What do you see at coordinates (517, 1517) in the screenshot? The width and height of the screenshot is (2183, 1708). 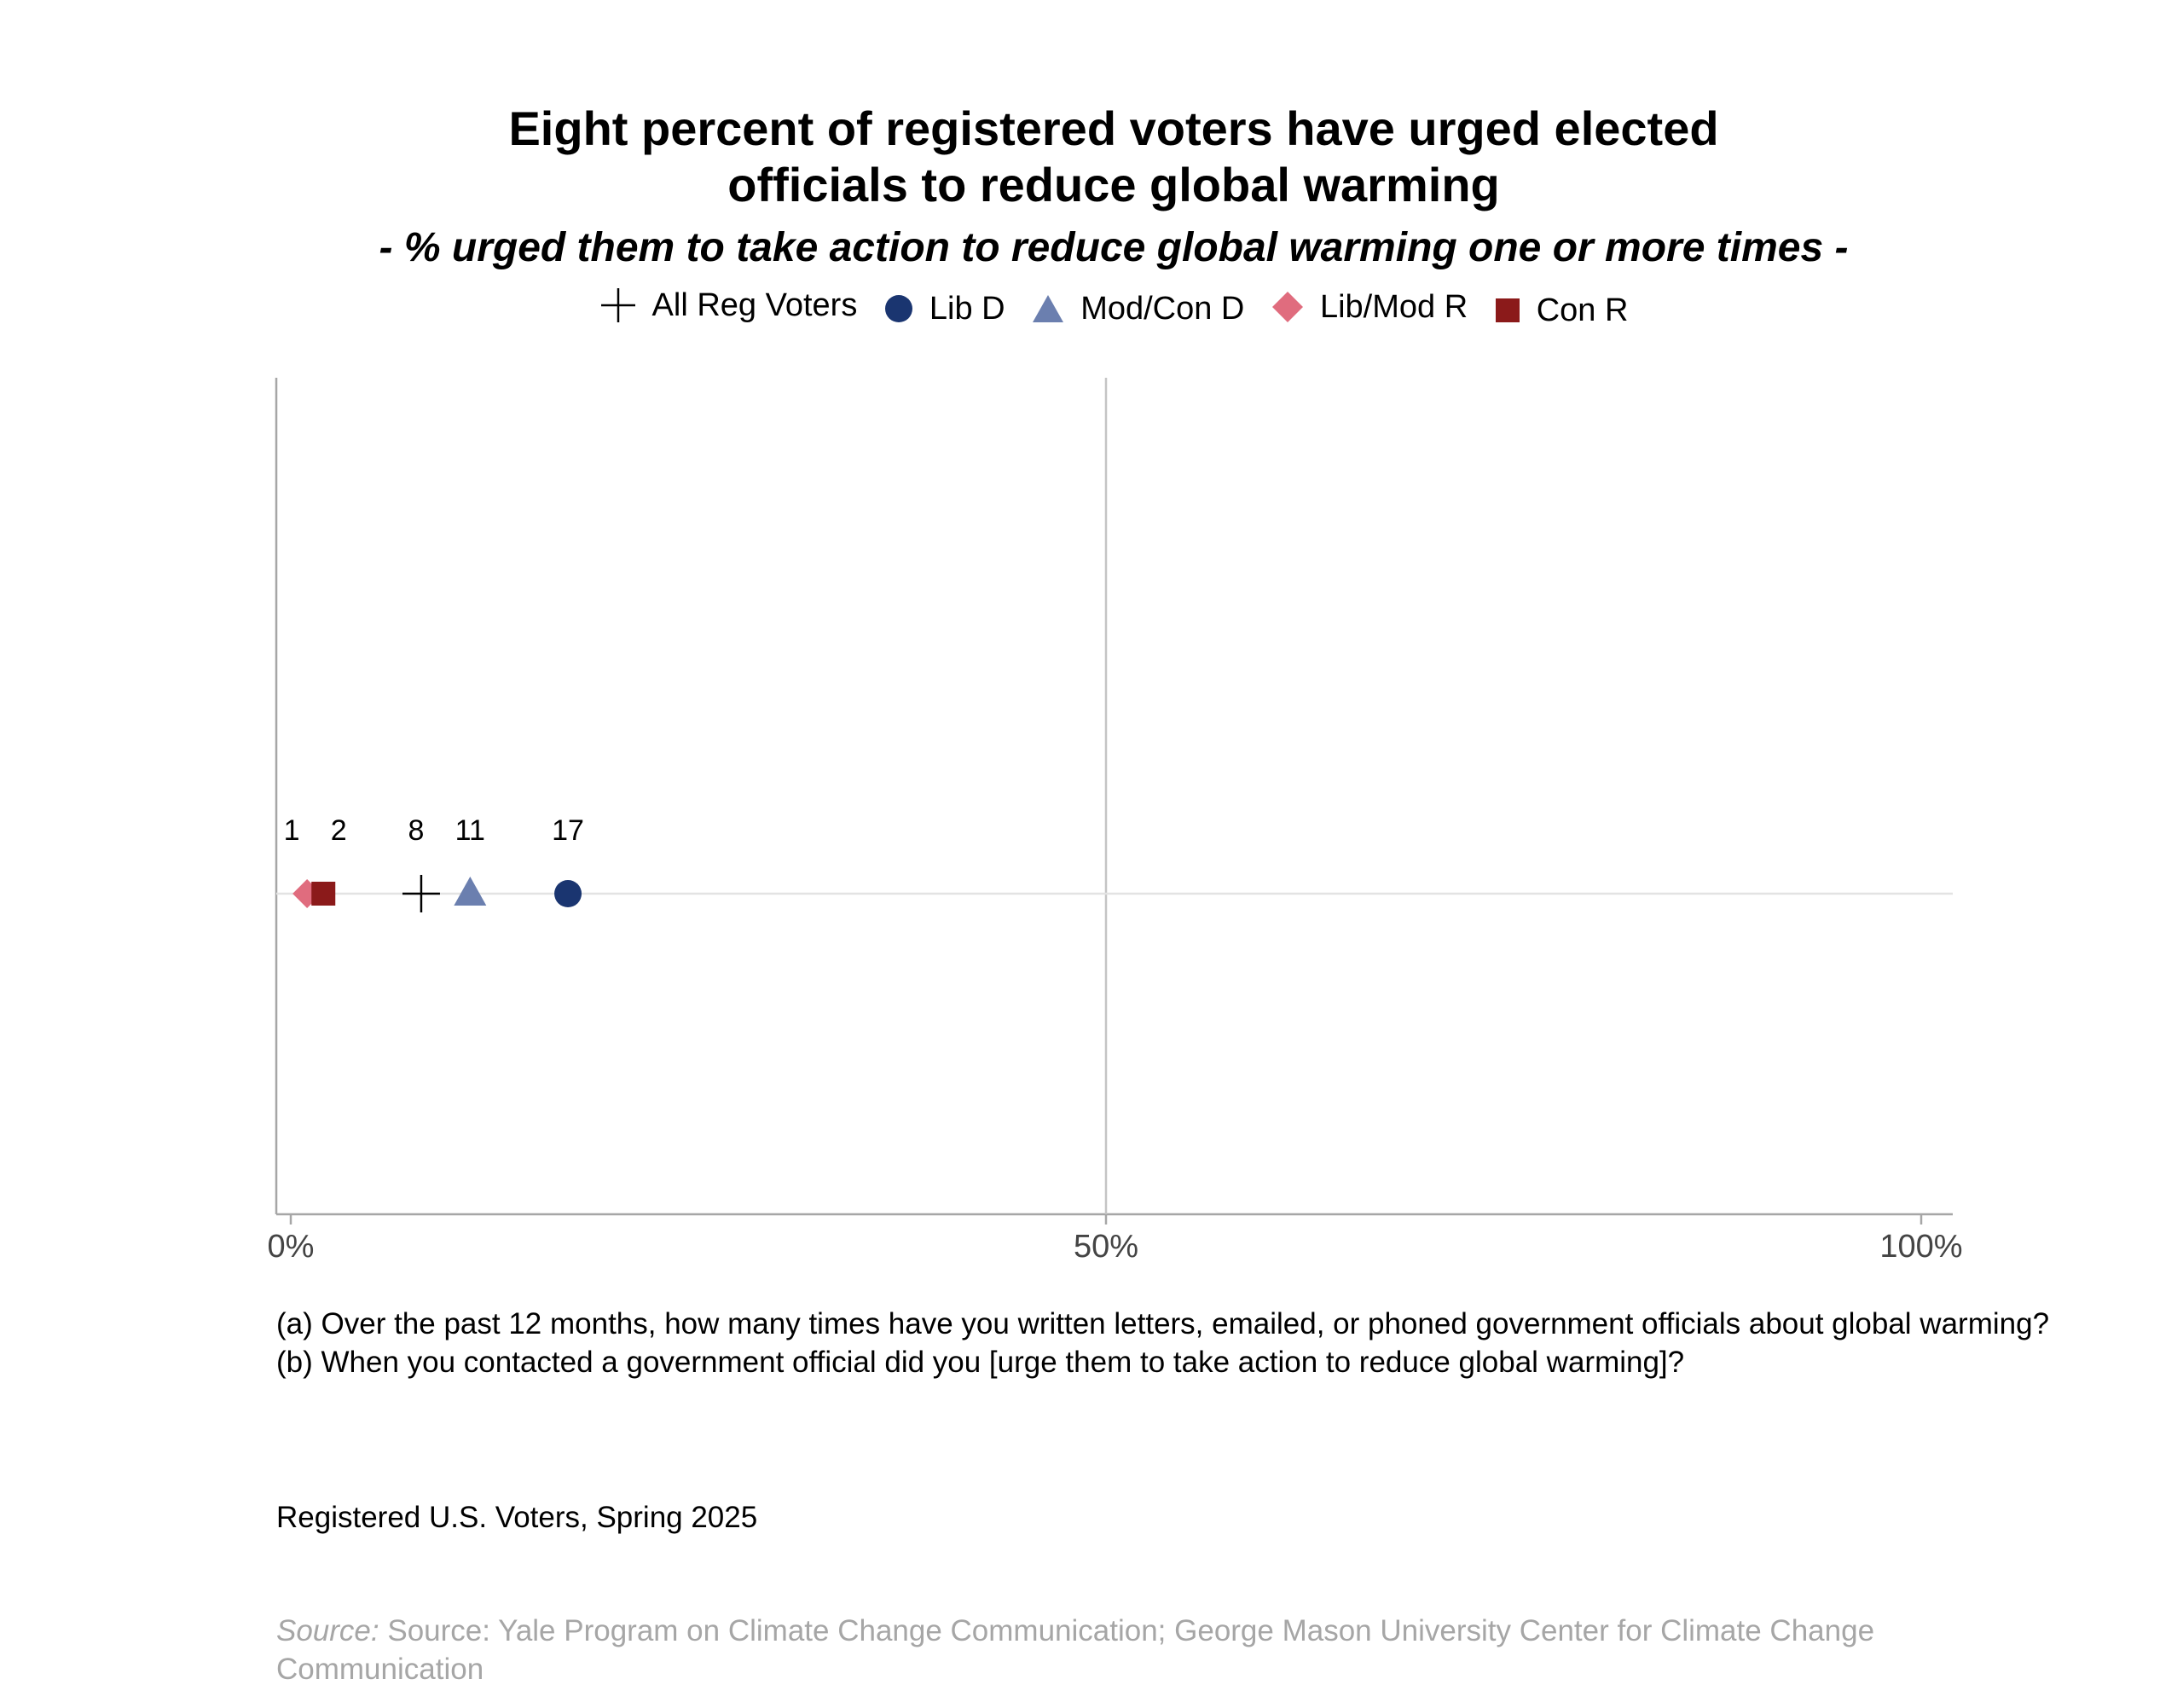 I see `population-note: Registered U.S. Voters, Spring 2025` at bounding box center [517, 1517].